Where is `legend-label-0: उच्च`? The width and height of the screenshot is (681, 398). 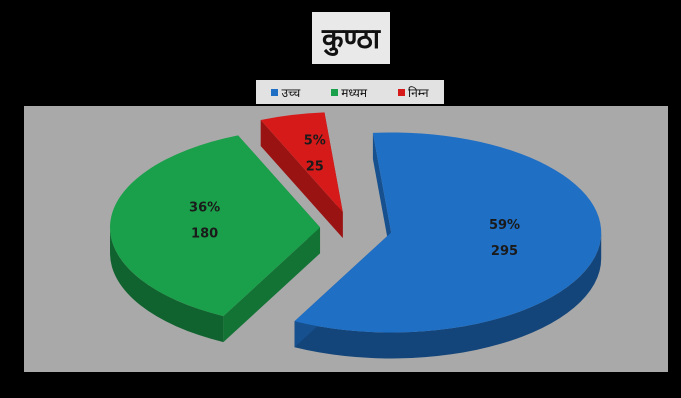 legend-label-0: उच्च is located at coordinates (291, 92).